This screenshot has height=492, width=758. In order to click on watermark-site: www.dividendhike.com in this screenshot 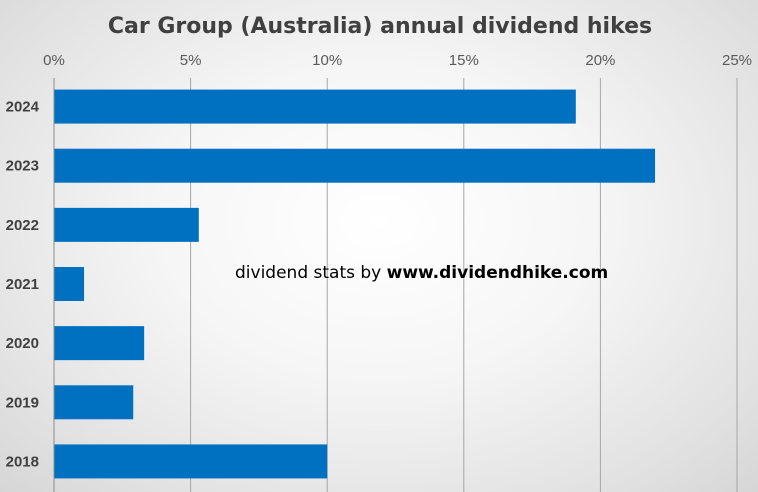, I will do `click(498, 273)`.